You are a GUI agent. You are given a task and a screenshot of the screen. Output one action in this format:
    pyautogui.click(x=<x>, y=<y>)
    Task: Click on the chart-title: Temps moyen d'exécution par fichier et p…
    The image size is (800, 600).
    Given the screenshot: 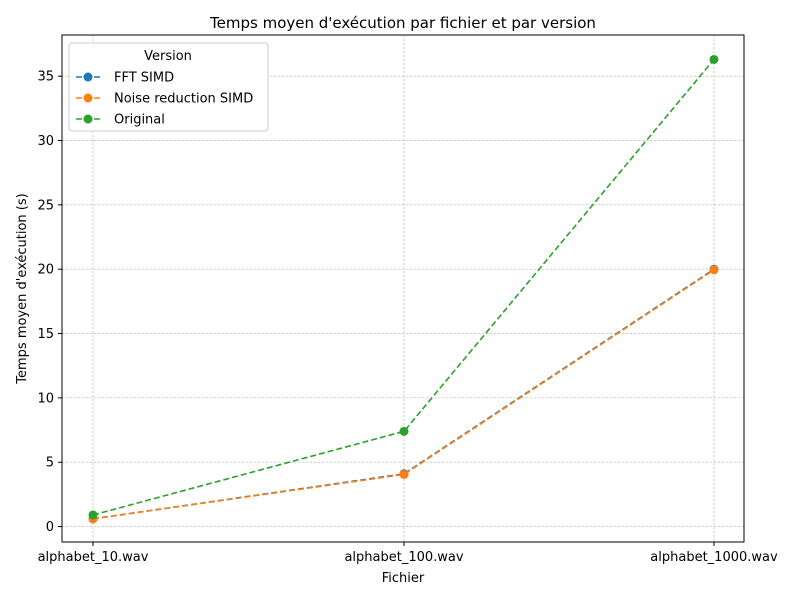 What is the action you would take?
    pyautogui.click(x=402, y=23)
    